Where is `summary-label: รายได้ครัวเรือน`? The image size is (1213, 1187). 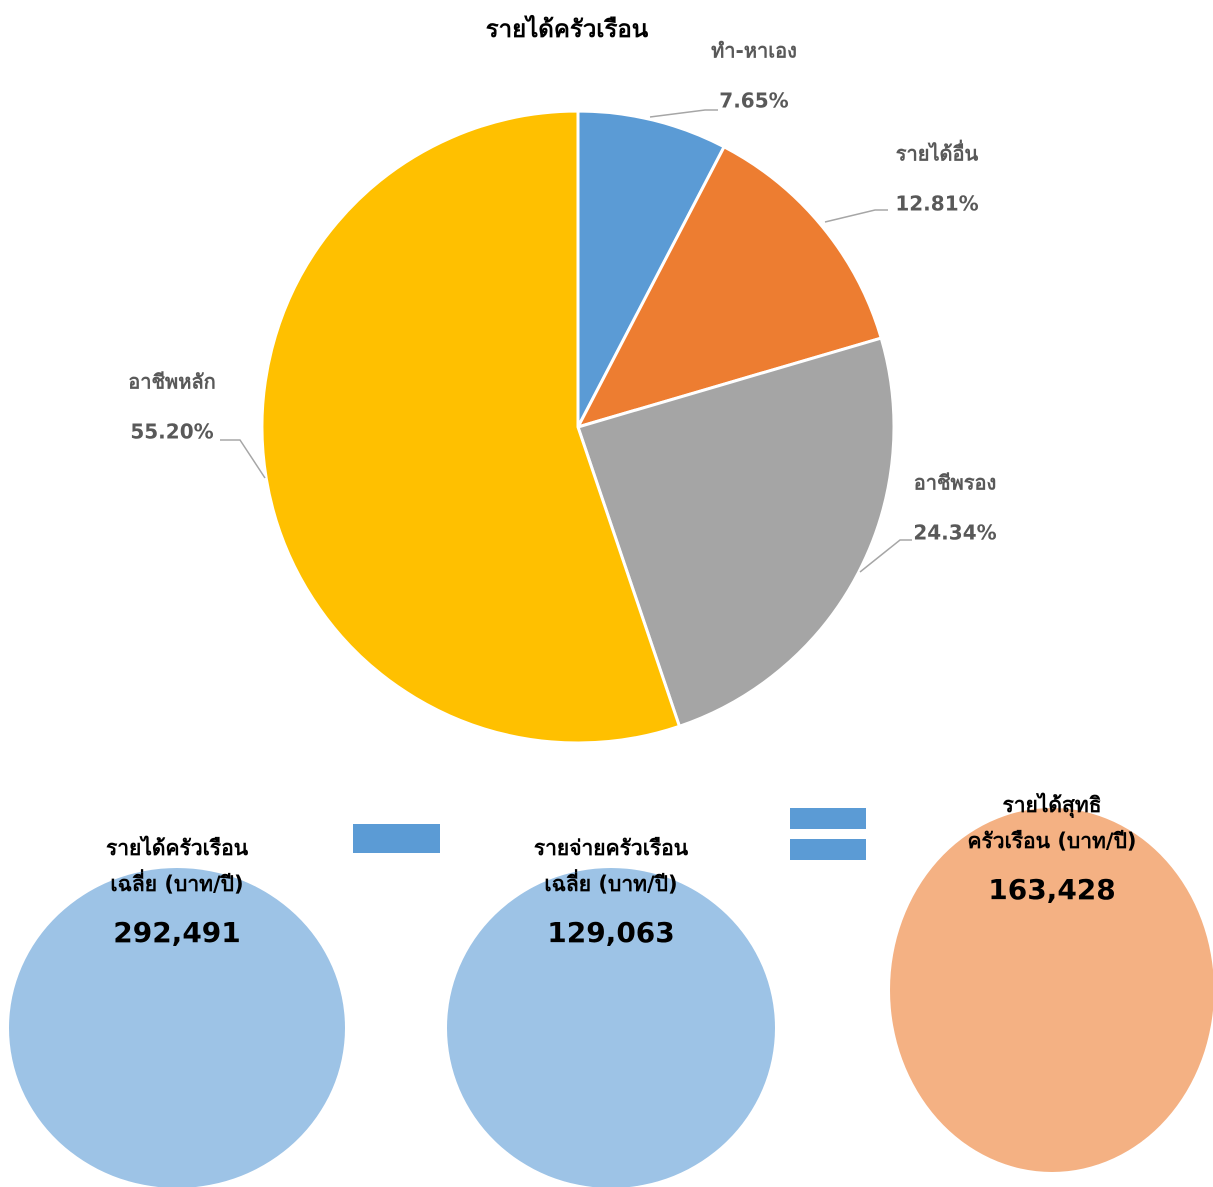 summary-label: รายได้ครัวเรือน is located at coordinates (177, 847).